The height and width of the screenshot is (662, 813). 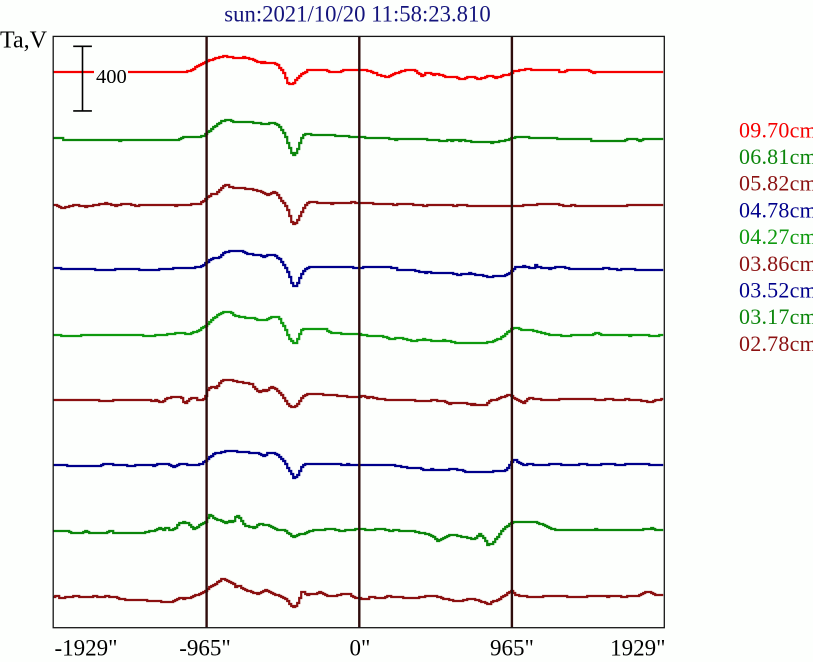 What do you see at coordinates (776, 236) in the screenshot?
I see `svg-text: 04.27cm` at bounding box center [776, 236].